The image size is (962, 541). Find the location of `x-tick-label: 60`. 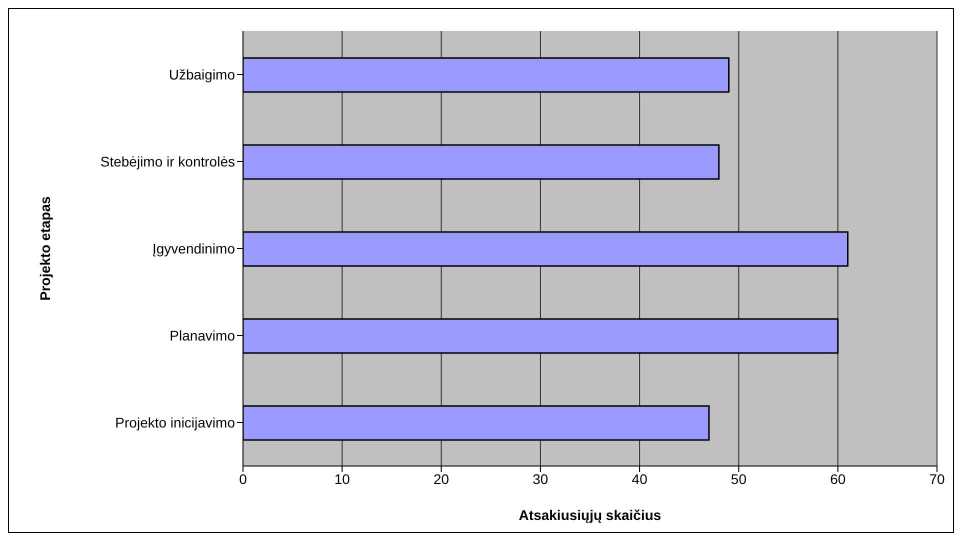

x-tick-label: 60 is located at coordinates (838, 478).